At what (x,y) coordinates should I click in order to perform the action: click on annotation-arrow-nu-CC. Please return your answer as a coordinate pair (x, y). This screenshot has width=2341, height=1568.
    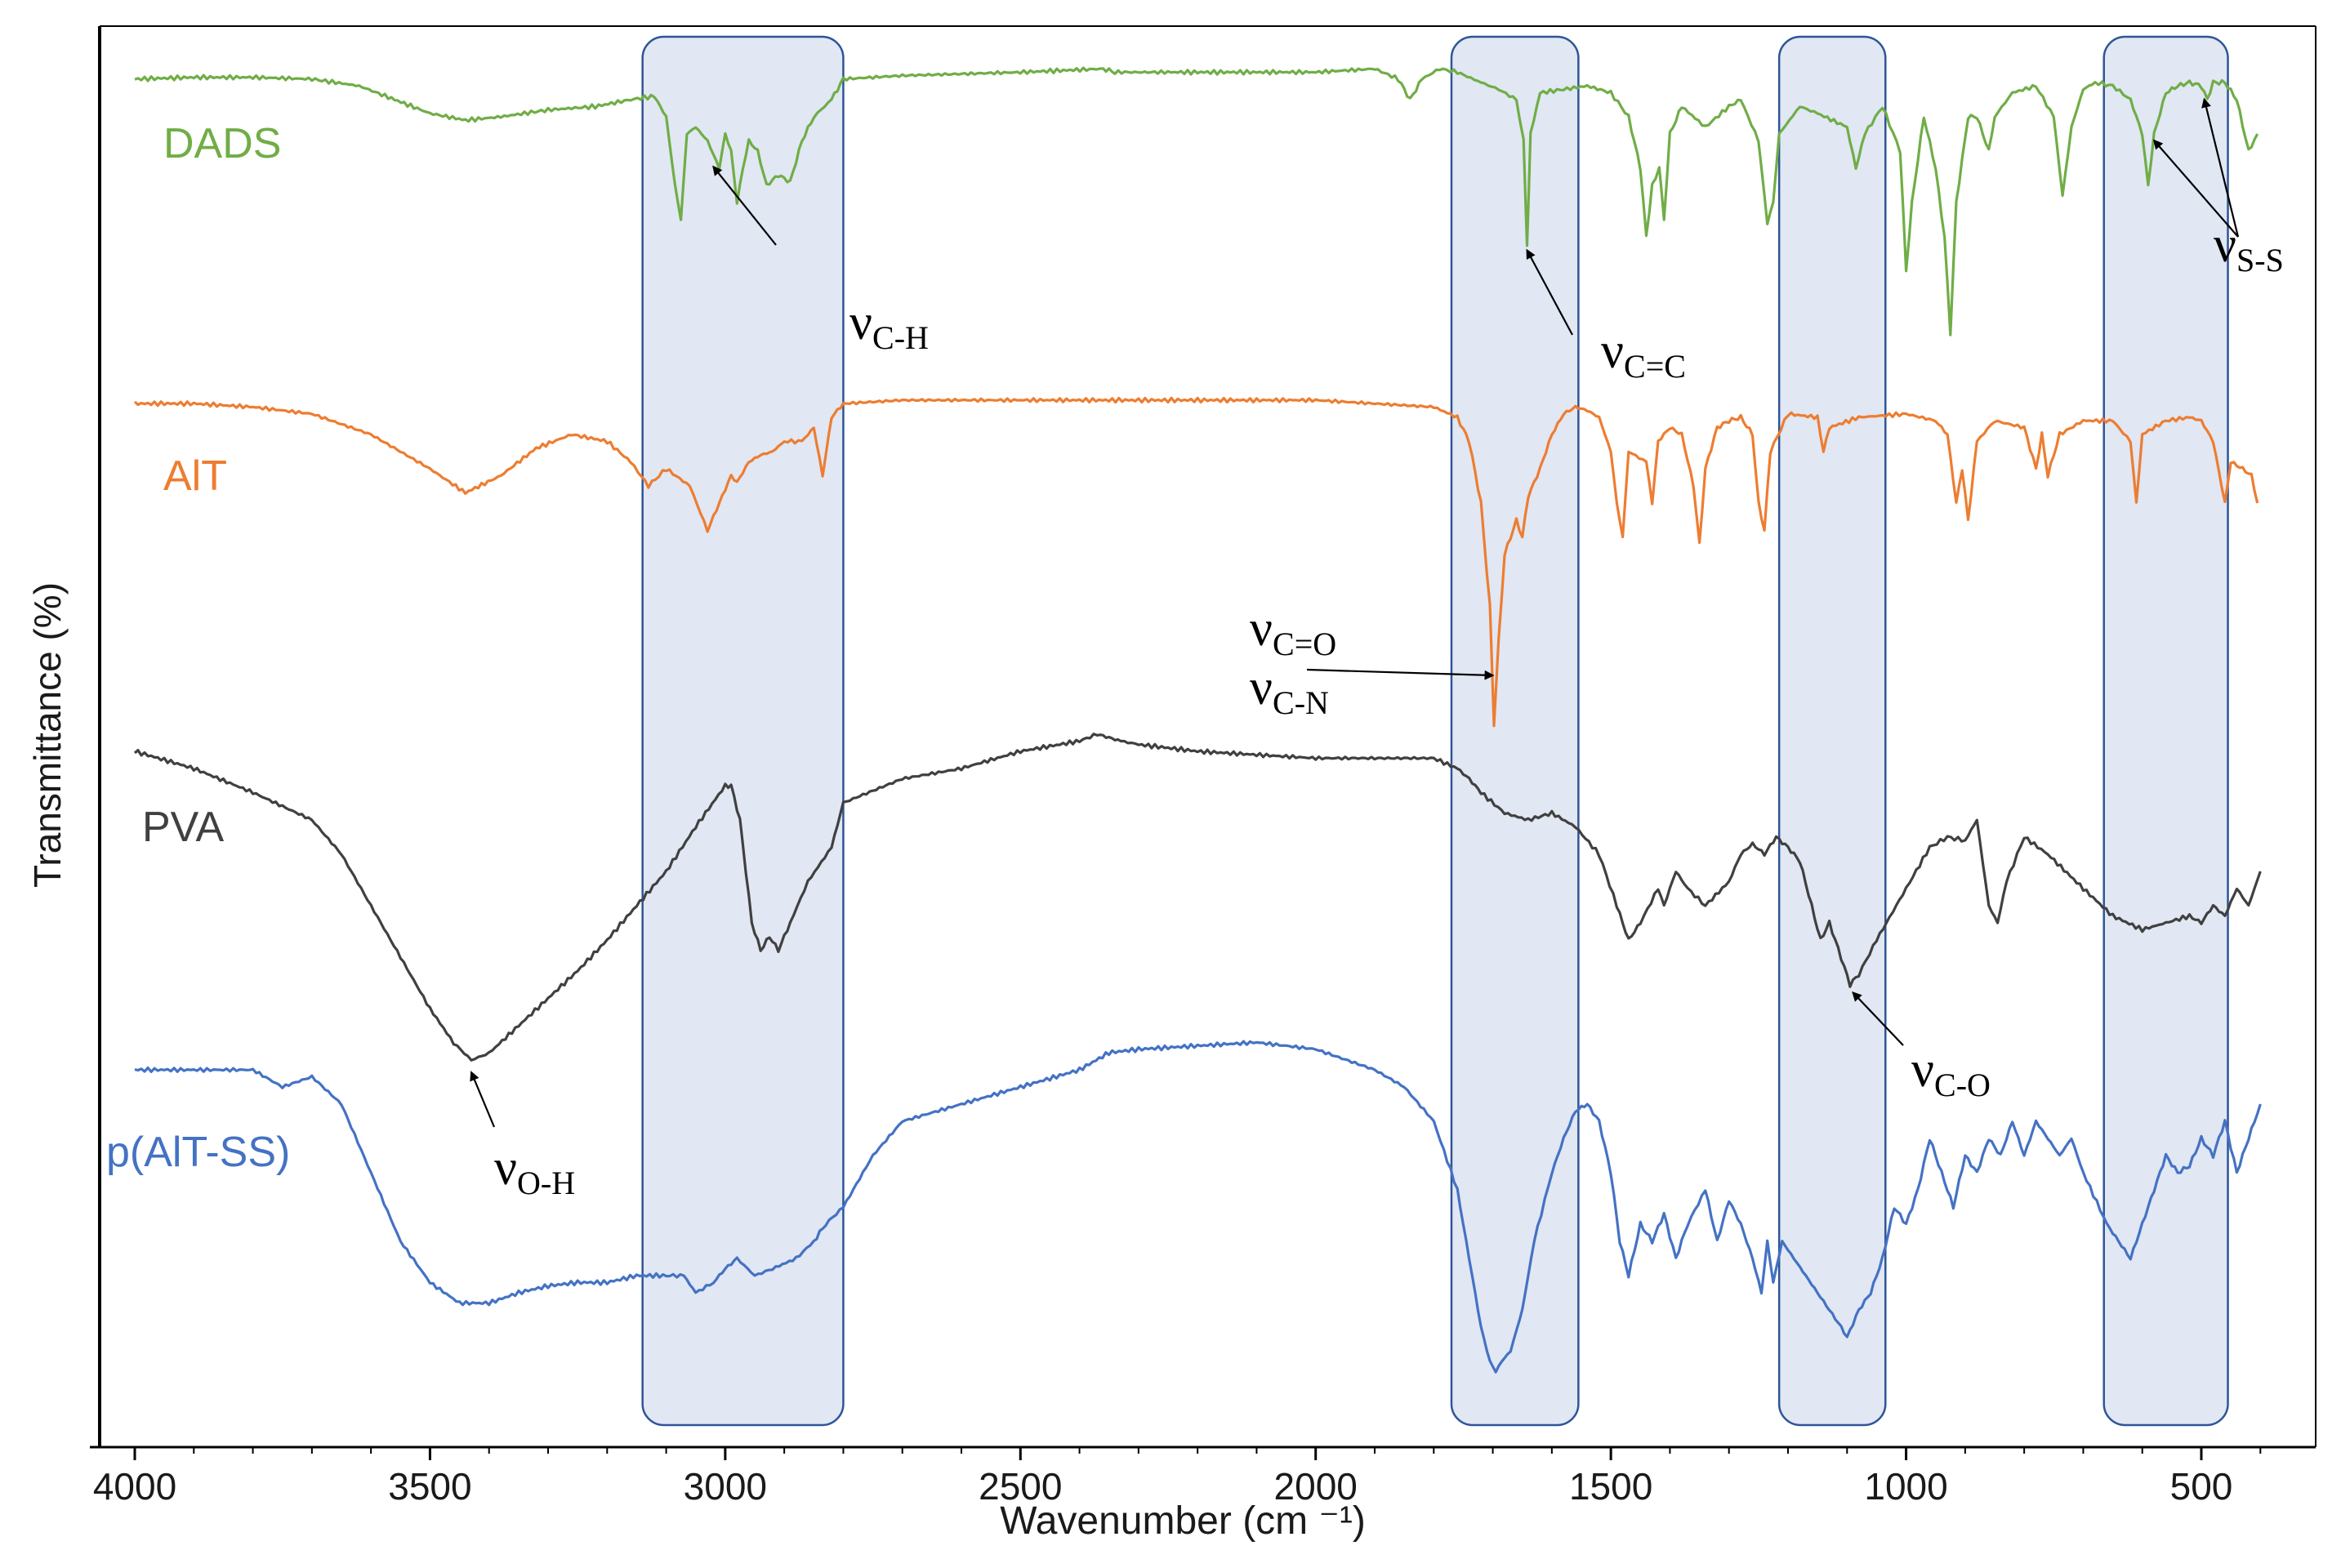
    Looking at the image, I should click on (1550, 292).